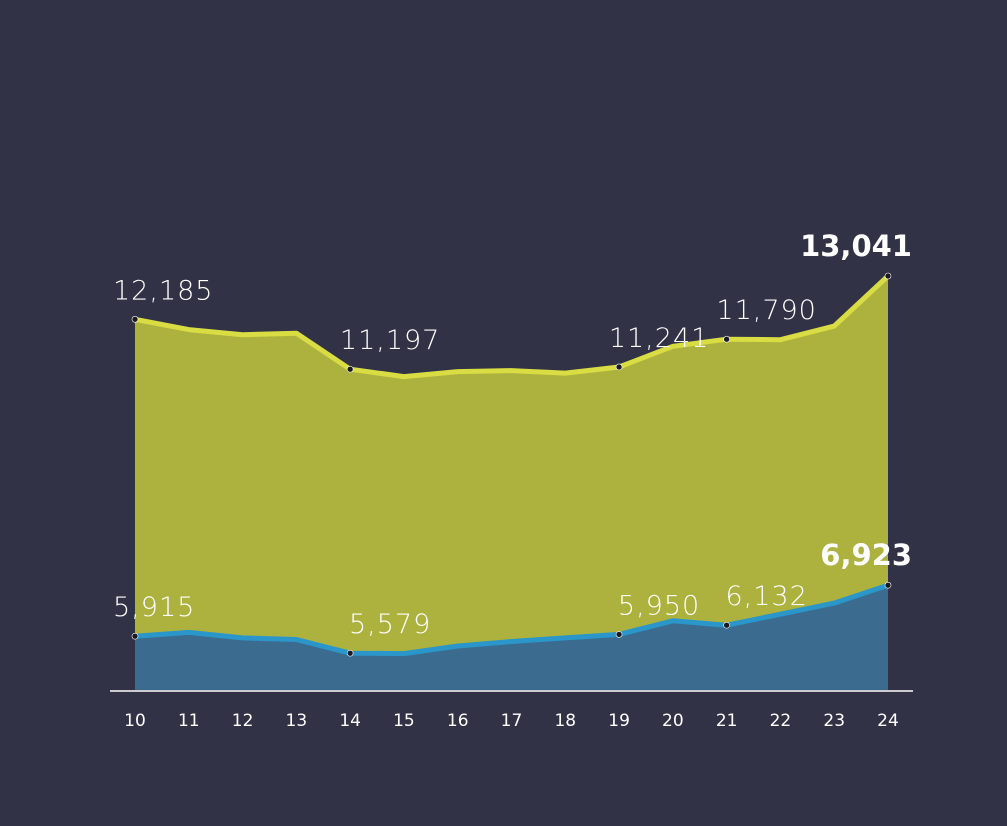 Image resolution: width=1007 pixels, height=826 pixels. I want to click on data-label: 11,197, so click(390, 340).